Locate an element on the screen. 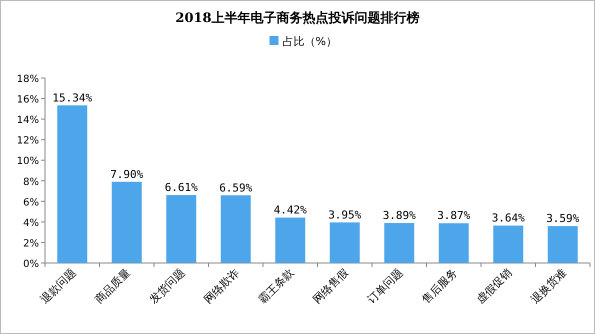 The image size is (595, 334). y-tick-label: 2% is located at coordinates (31, 244).